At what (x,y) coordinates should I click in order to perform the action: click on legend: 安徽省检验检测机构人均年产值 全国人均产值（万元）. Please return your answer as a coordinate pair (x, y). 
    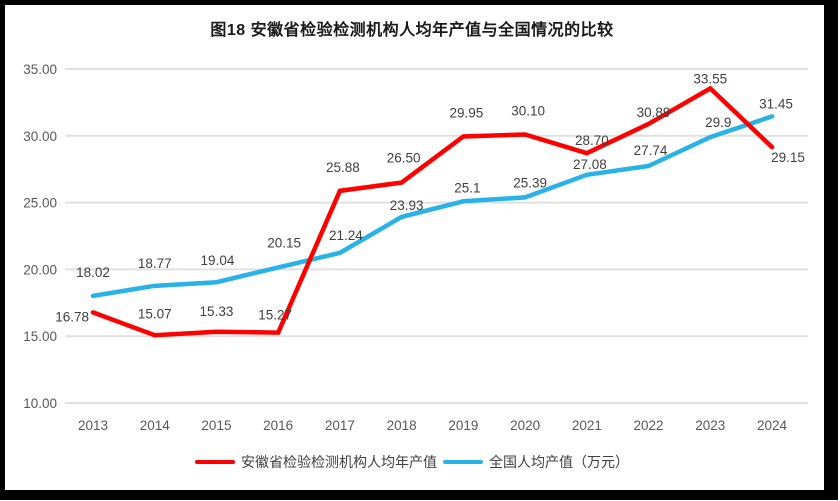
    Looking at the image, I should click on (412, 462).